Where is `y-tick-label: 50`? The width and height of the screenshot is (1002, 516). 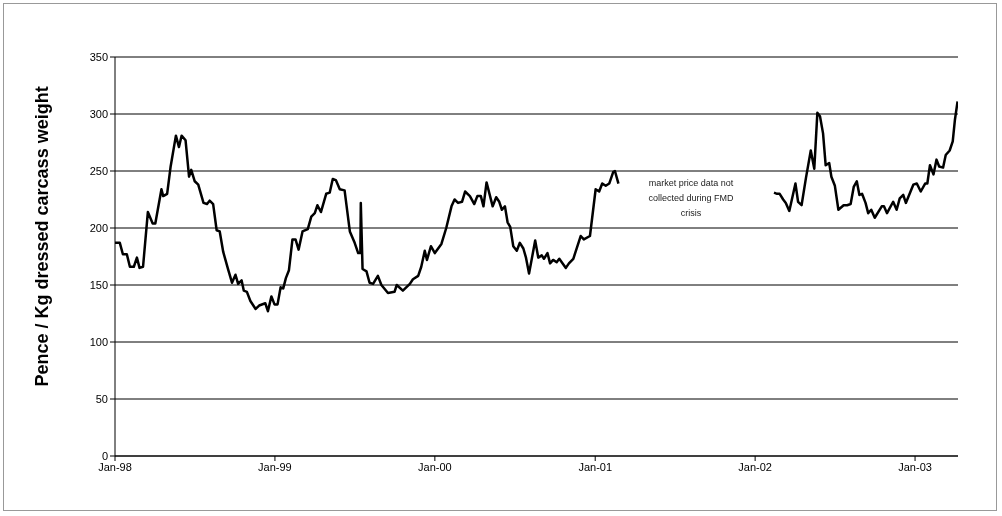
y-tick-label: 50 is located at coordinates (101, 398).